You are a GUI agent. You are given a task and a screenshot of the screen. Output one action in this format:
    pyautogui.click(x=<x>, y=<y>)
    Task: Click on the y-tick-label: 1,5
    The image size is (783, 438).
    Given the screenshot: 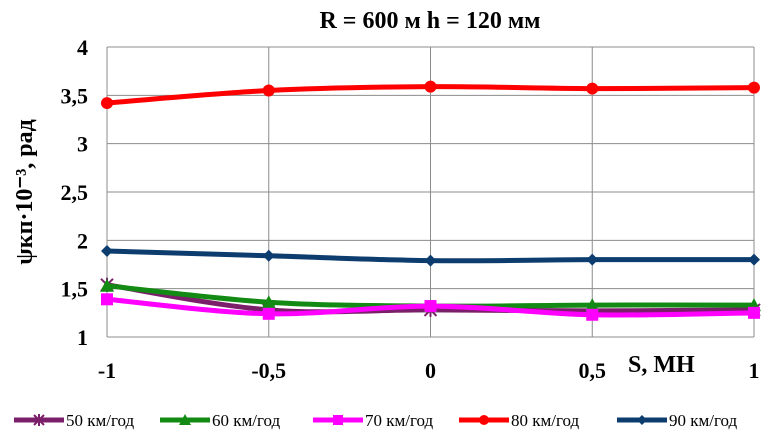 What is the action you would take?
    pyautogui.click(x=75, y=289)
    